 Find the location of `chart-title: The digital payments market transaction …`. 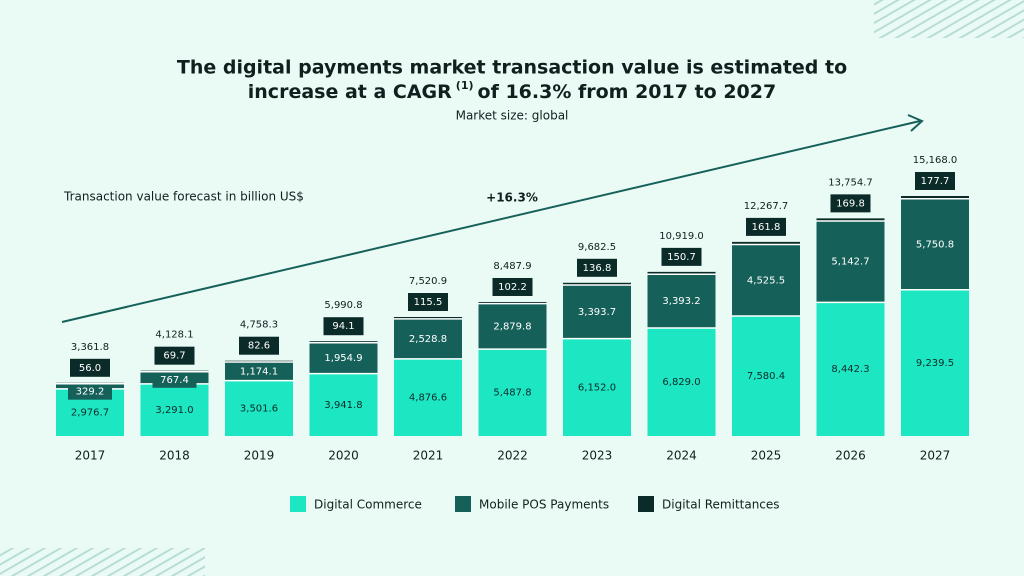

chart-title: The digital payments market transaction … is located at coordinates (512, 68).